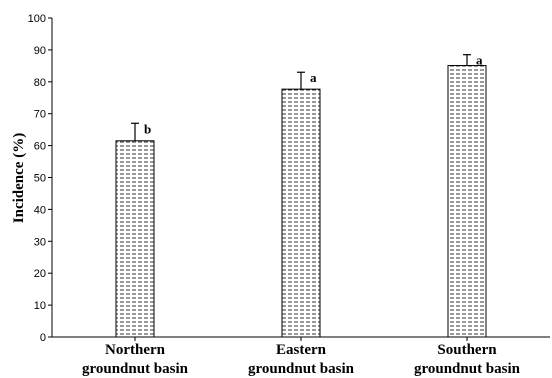  What do you see at coordinates (40, 51) in the screenshot?
I see `y-tick-label-90: 90` at bounding box center [40, 51].